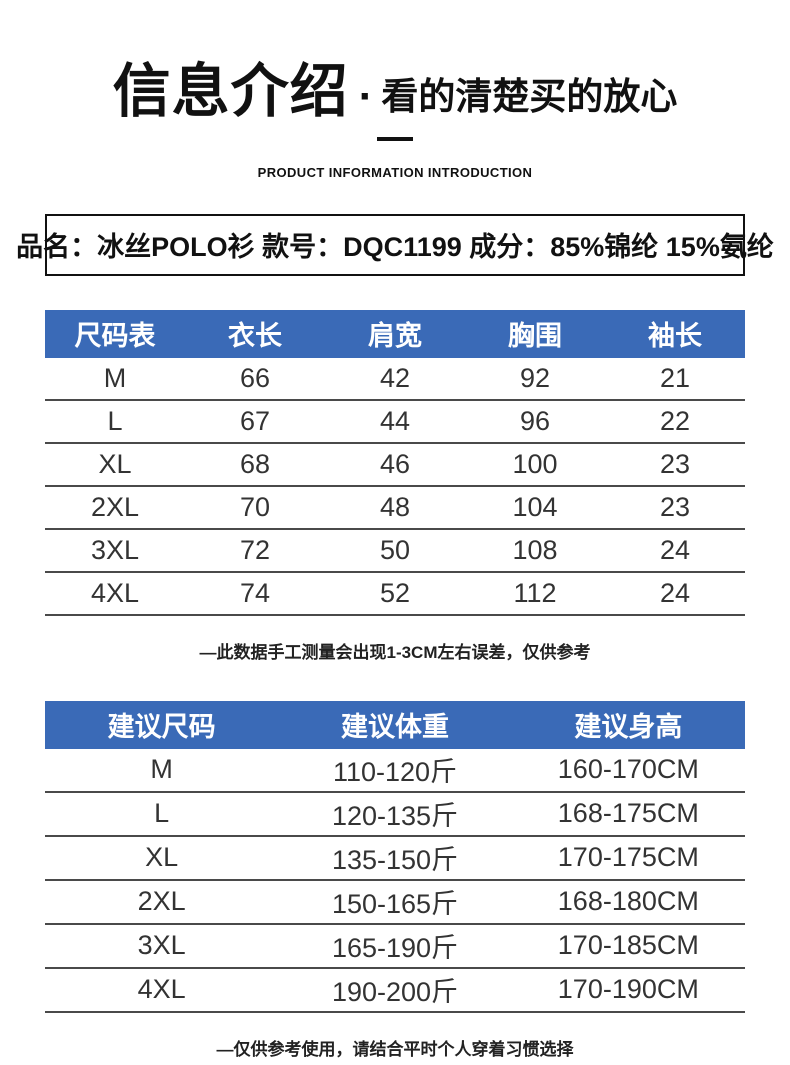 Image resolution: width=790 pixels, height=1065 pixels. I want to click on table-row: 3XL 72 50 108 24, so click(395, 550).